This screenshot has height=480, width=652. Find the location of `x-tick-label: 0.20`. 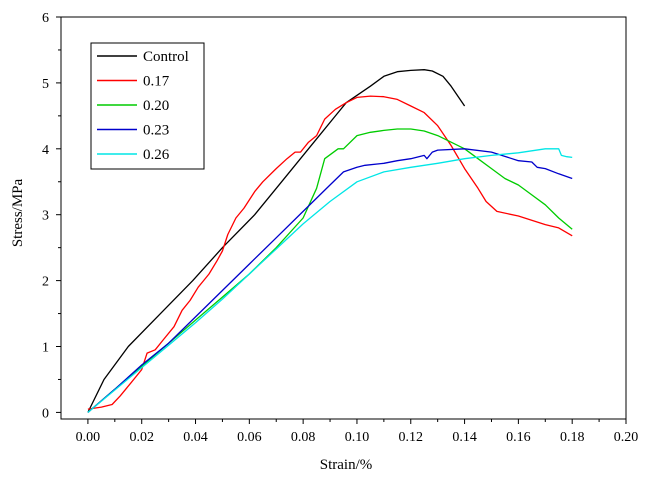

x-tick-label: 0.20 is located at coordinates (626, 437).